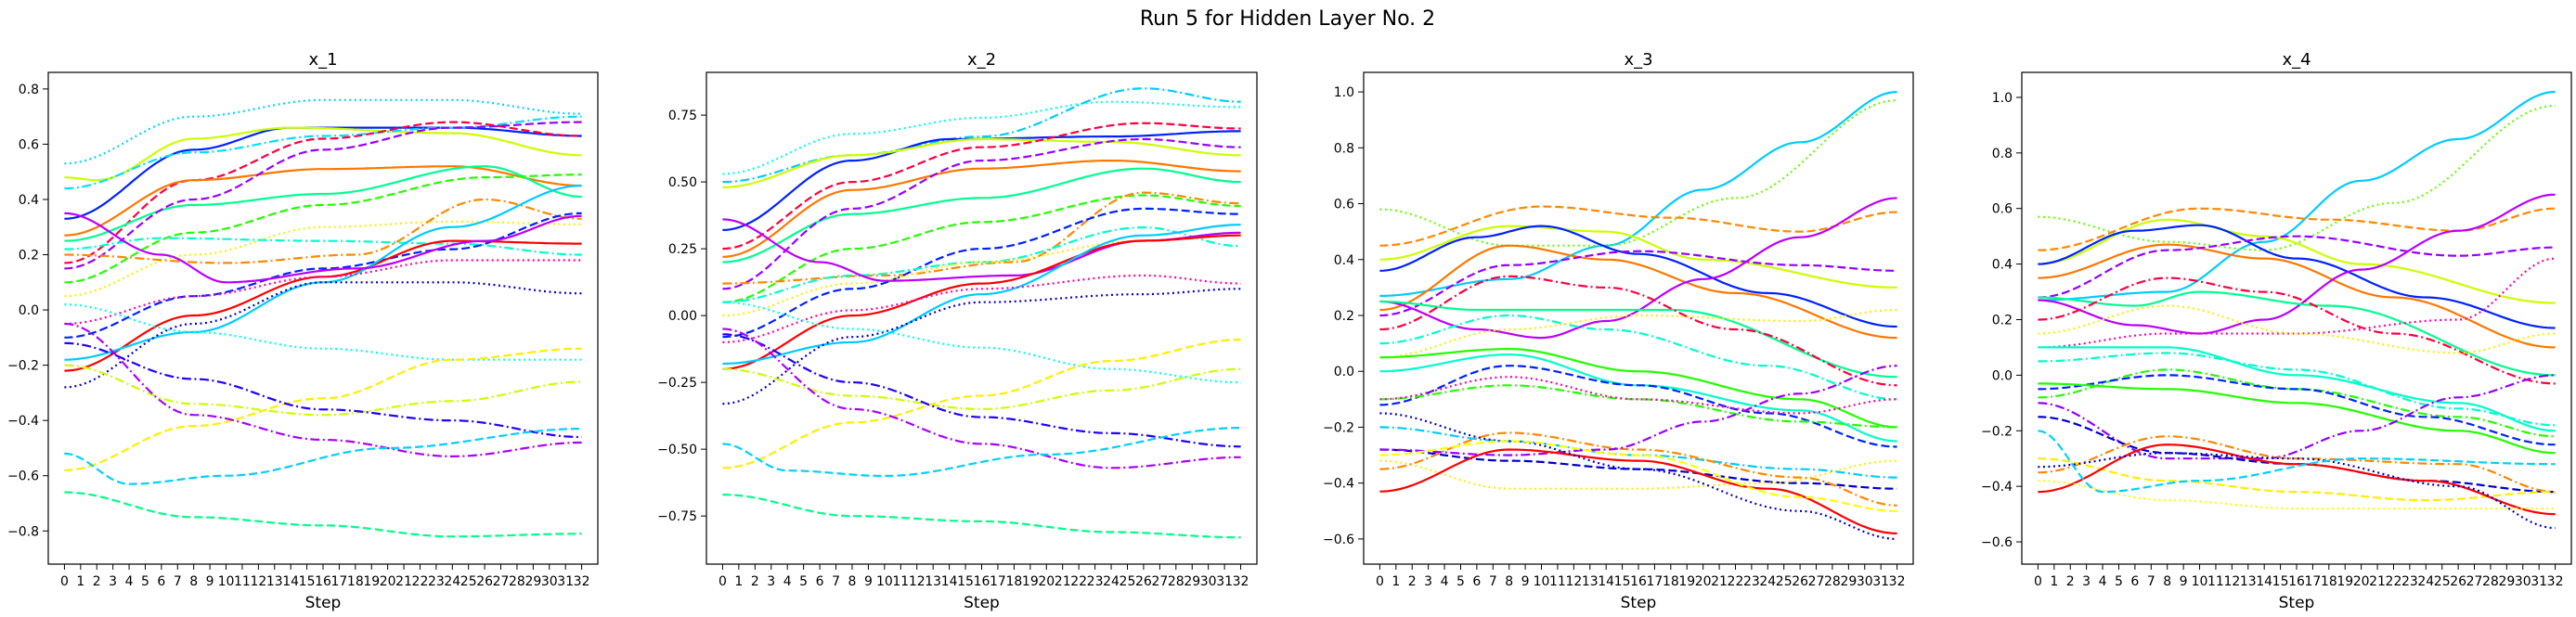 The width and height of the screenshot is (2576, 617). I want to click on x-tick-label: 12, so click(917, 581).